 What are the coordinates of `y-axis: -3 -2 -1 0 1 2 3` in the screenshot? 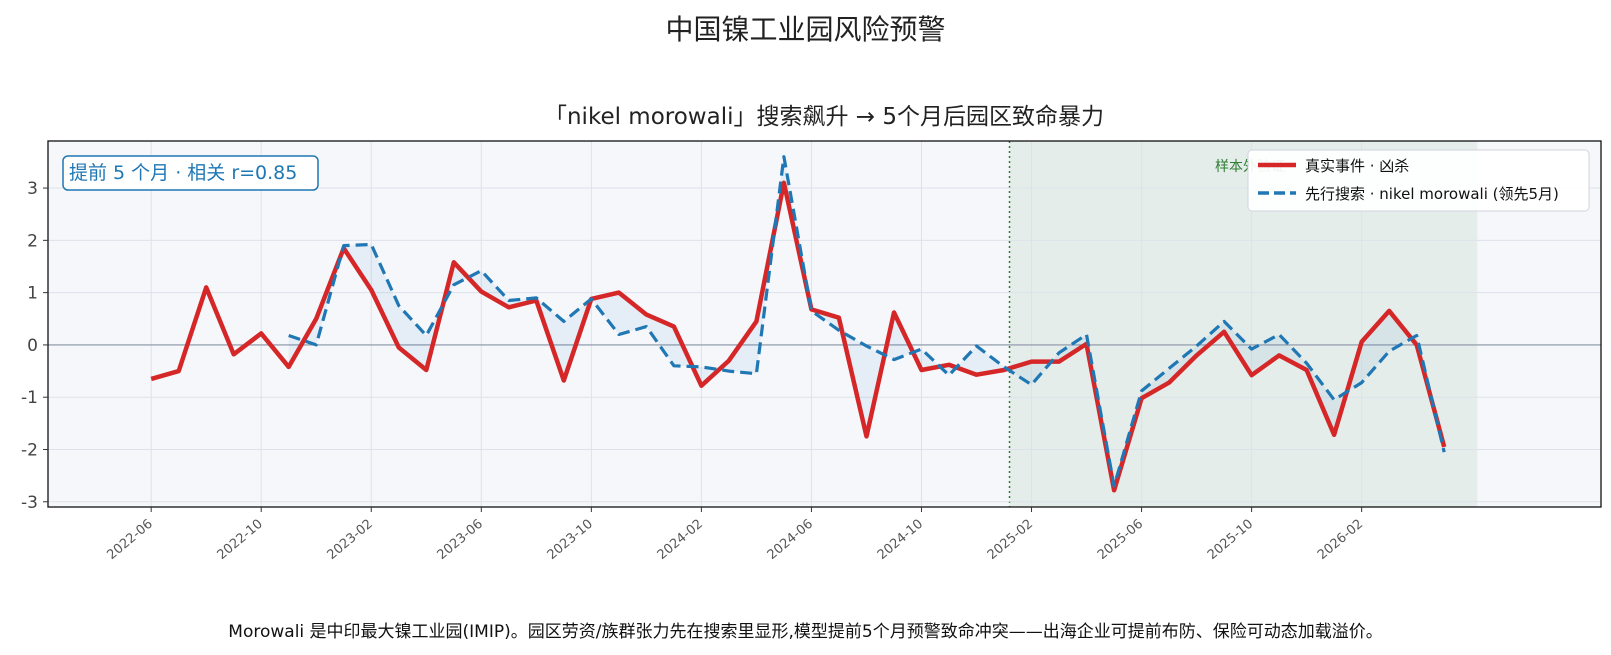 It's located at (34, 346).